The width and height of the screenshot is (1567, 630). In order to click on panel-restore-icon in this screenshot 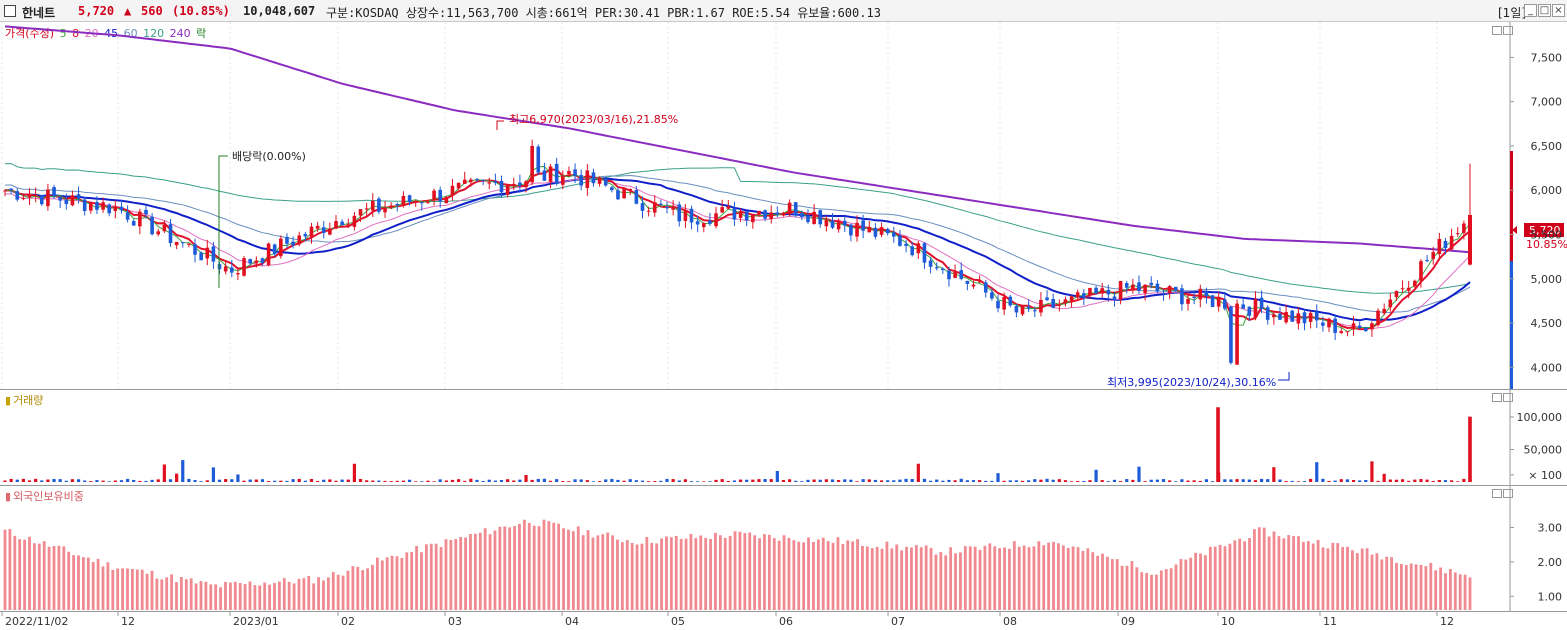, I will do `click(1497, 30)`.